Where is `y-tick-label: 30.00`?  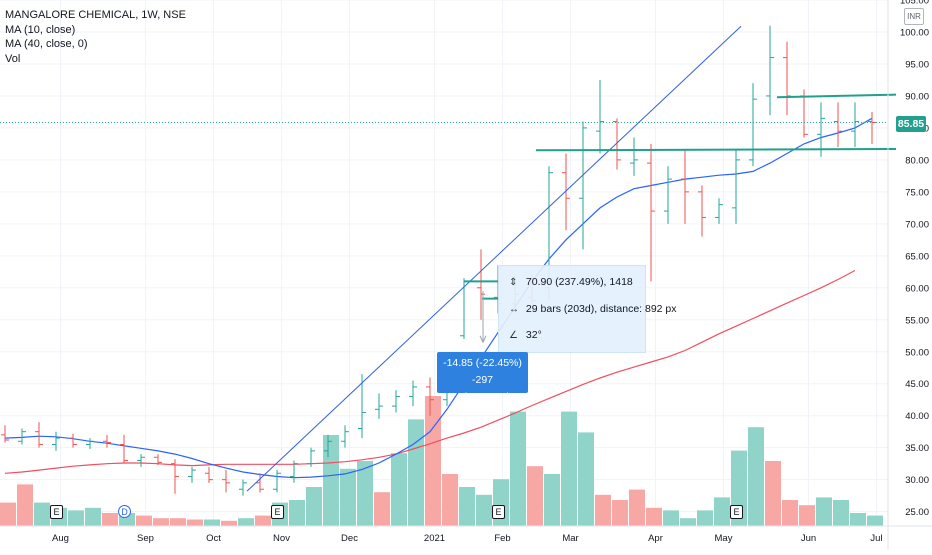 y-tick-label: 30.00 is located at coordinates (917, 480).